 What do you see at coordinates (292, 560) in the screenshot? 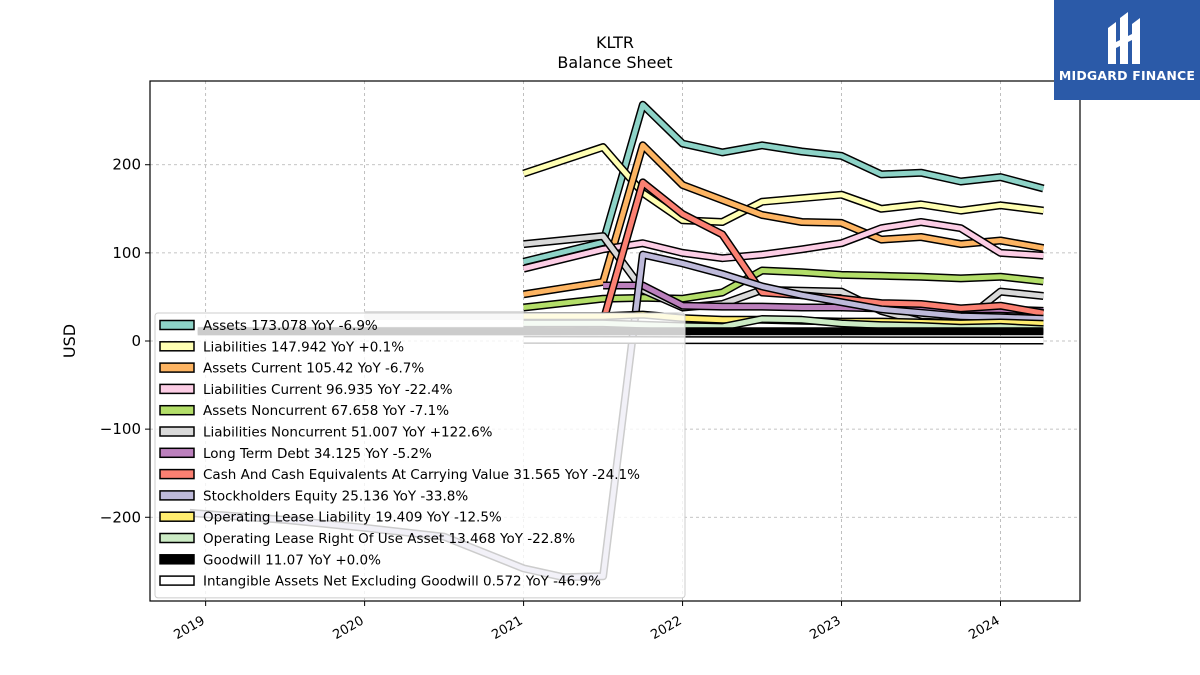
I see `legend-entry: Goodwill 11.07 YoY +0.0%` at bounding box center [292, 560].